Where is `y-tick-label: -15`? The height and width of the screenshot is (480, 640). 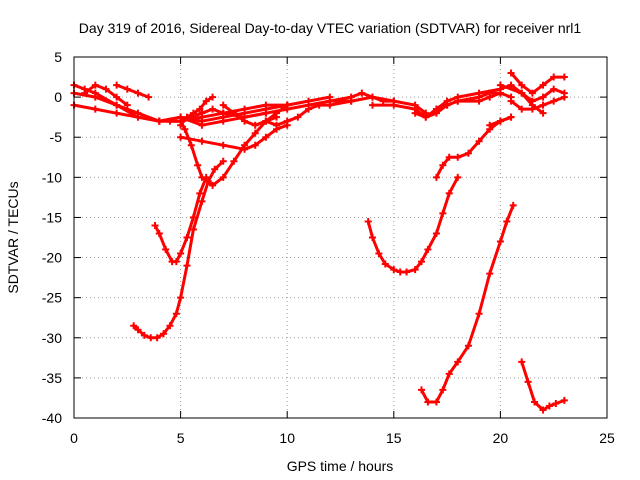 y-tick-label: -15 is located at coordinates (52, 217).